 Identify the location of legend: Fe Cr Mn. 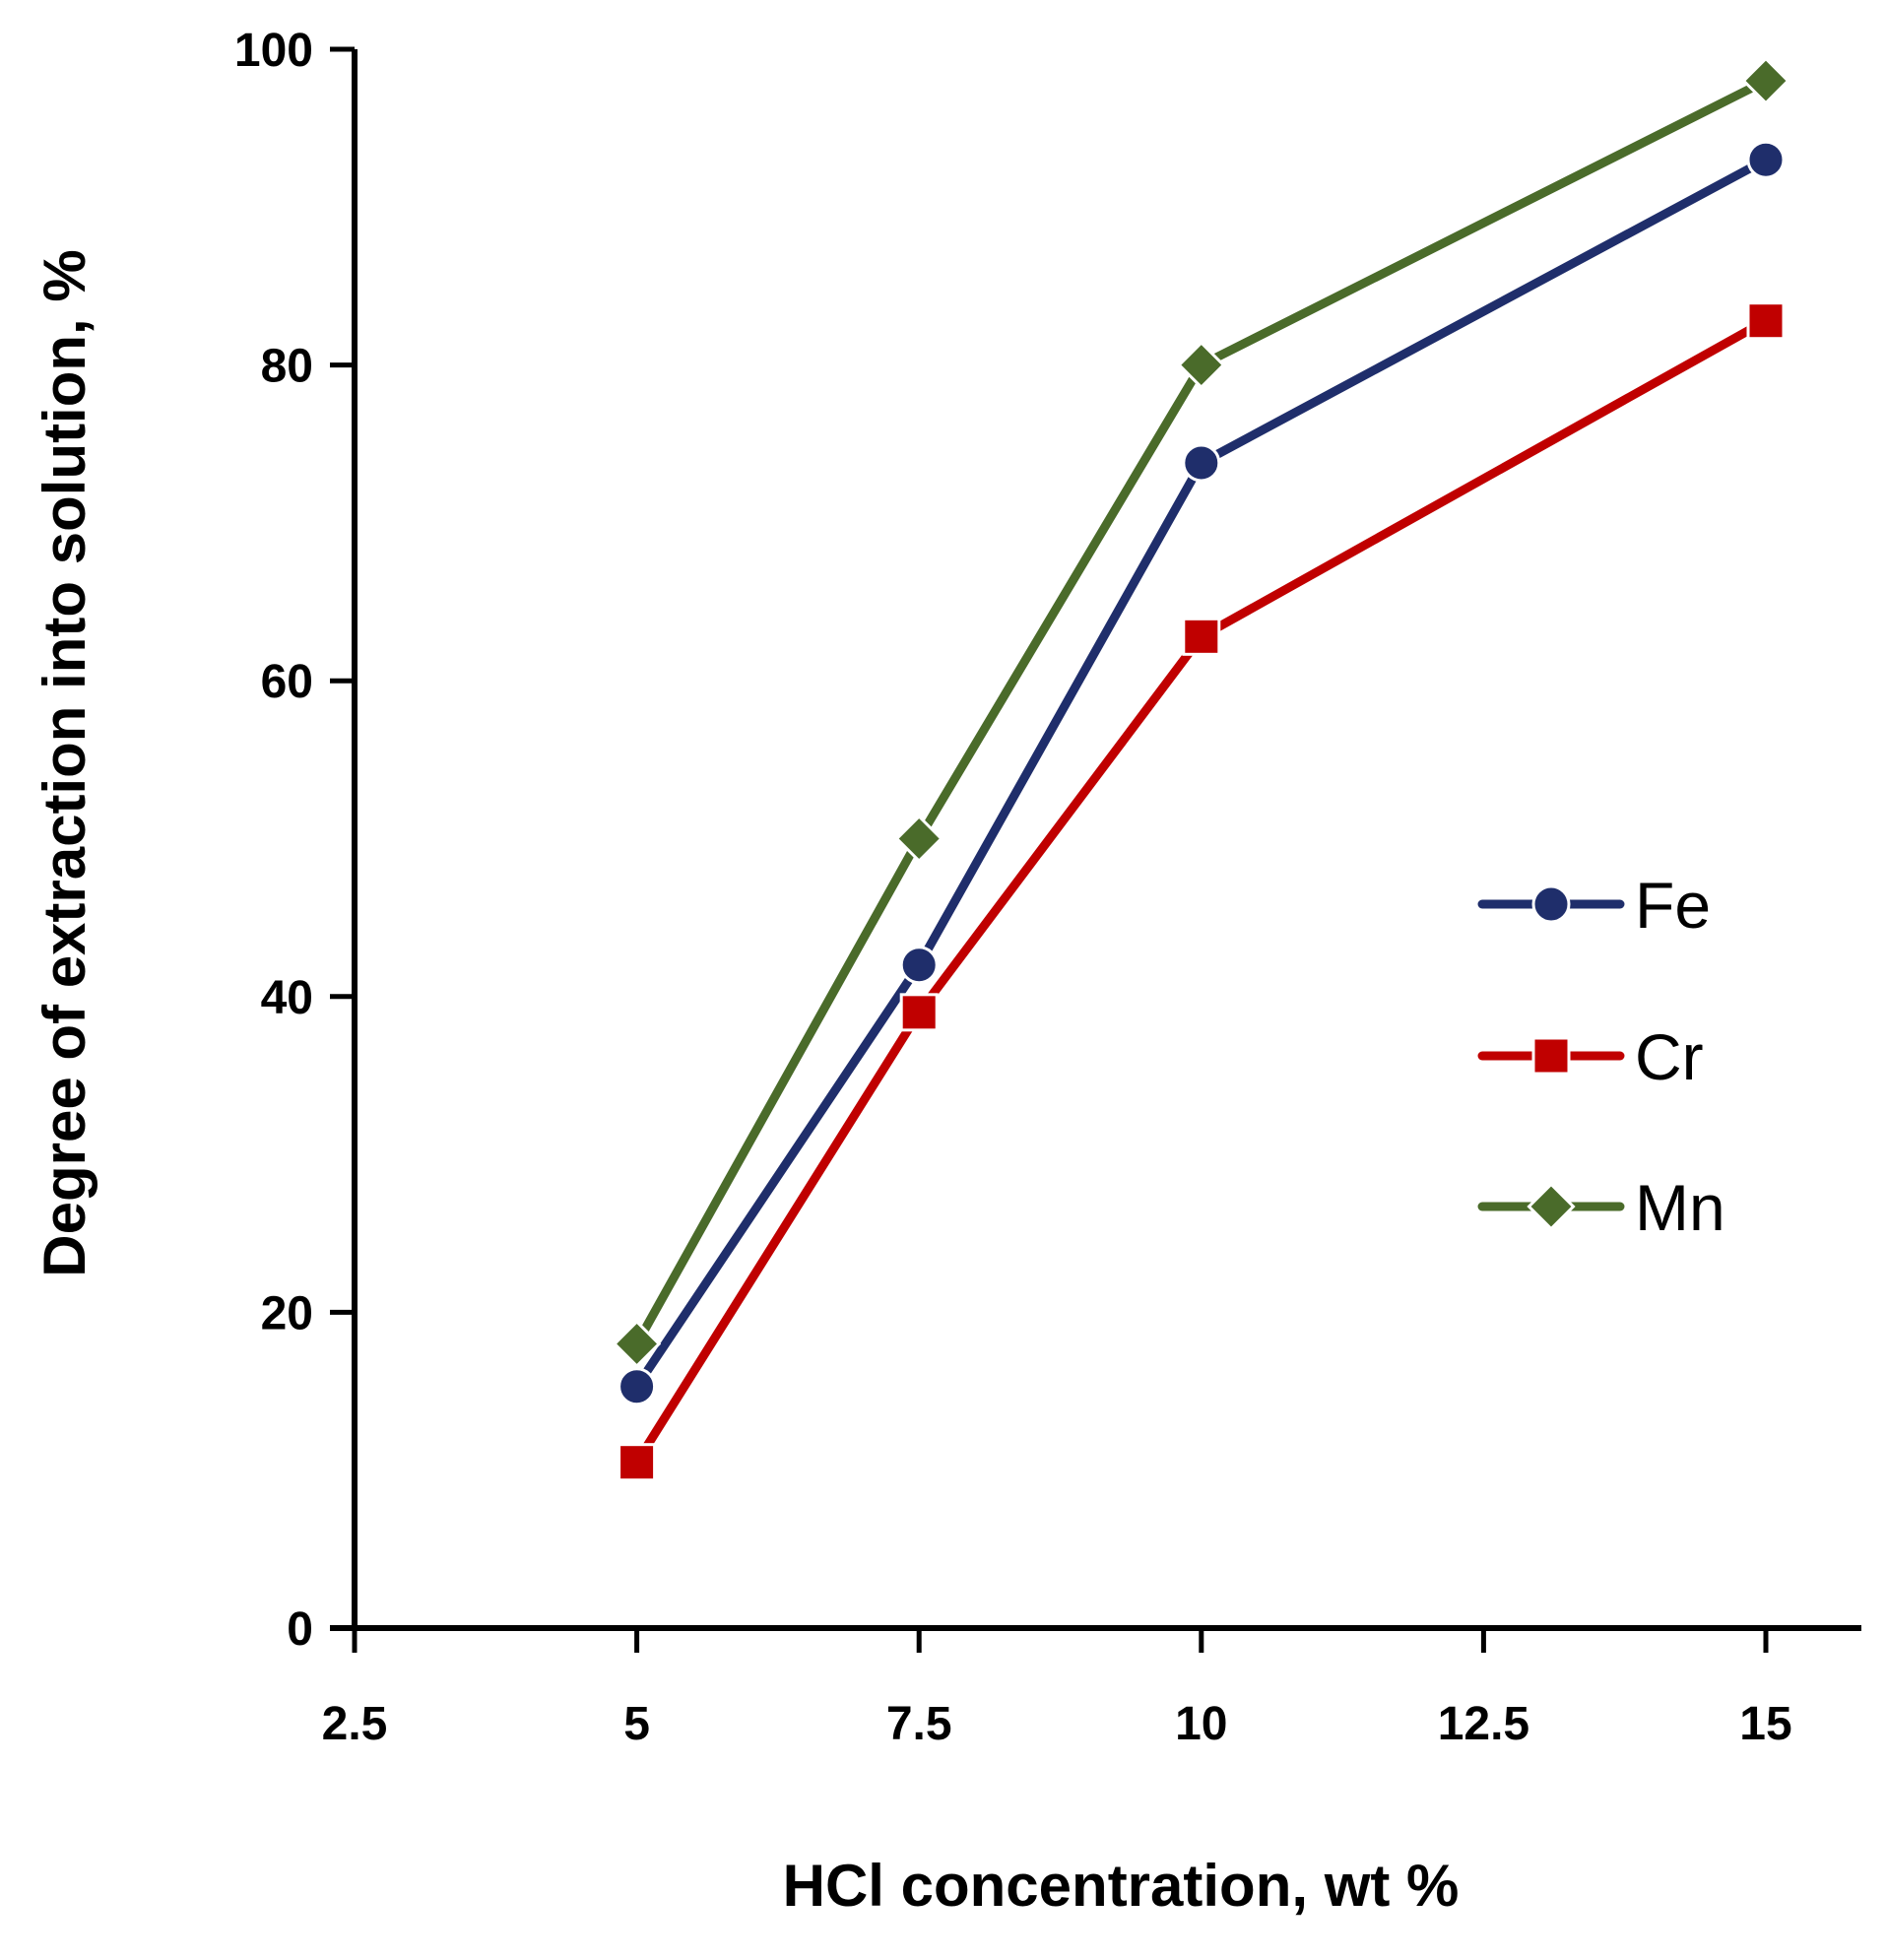
(1601, 1056).